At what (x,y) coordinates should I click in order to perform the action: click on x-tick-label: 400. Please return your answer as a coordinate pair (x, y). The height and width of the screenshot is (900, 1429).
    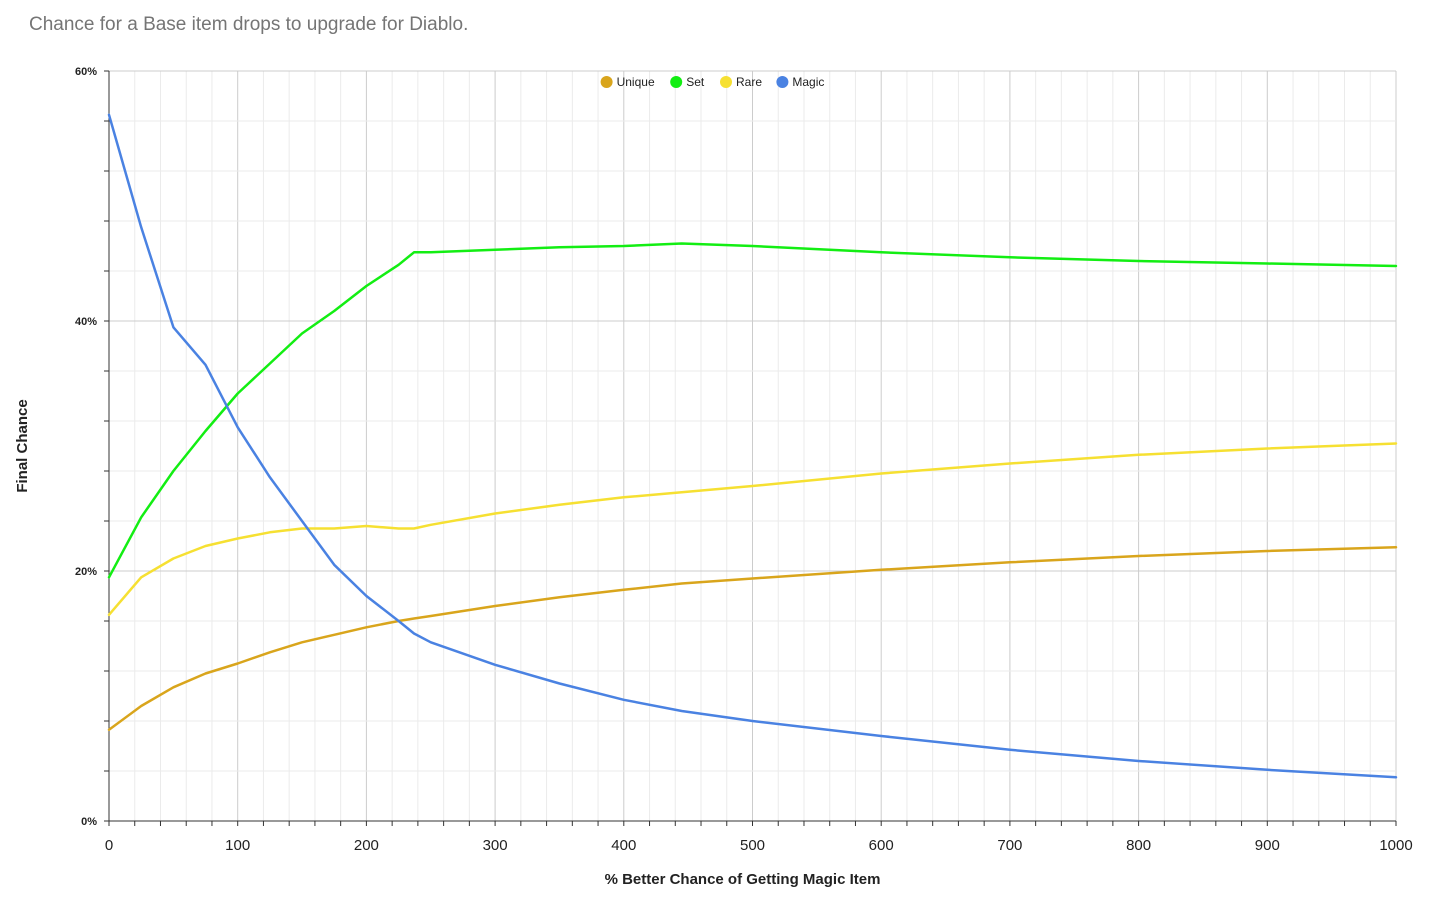
    Looking at the image, I should click on (623, 845).